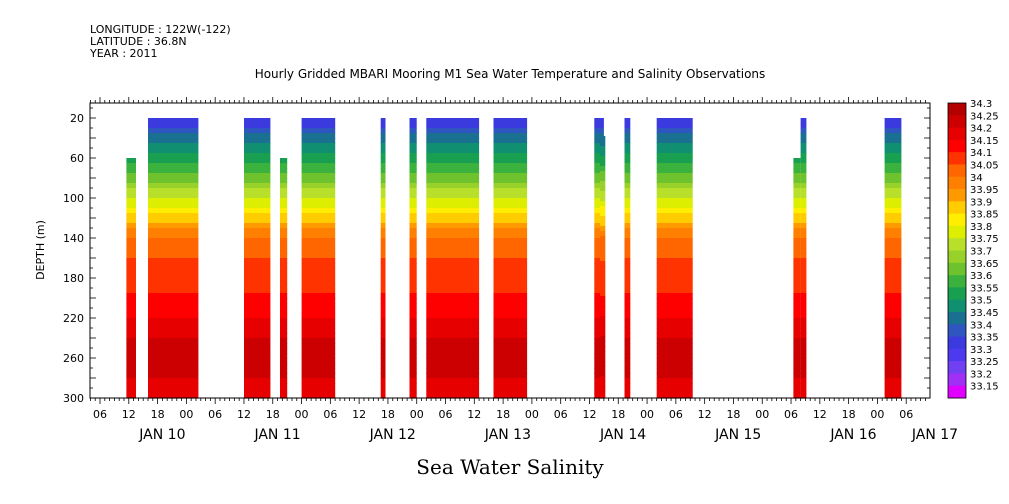  Describe the element at coordinates (957, 343) in the screenshot. I see `colorbar-swatch` at that location.